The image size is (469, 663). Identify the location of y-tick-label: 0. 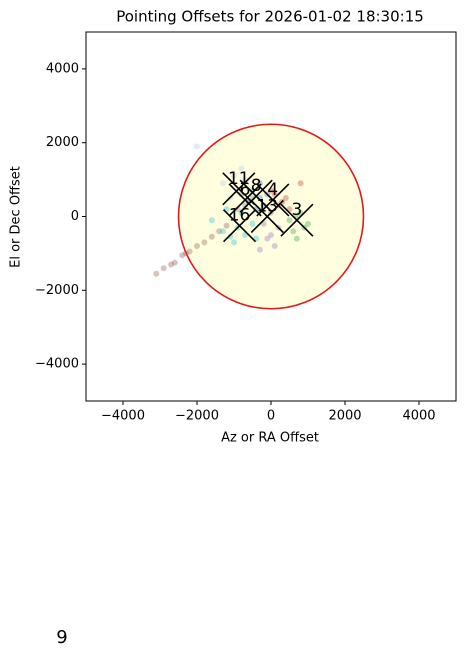
(75, 216).